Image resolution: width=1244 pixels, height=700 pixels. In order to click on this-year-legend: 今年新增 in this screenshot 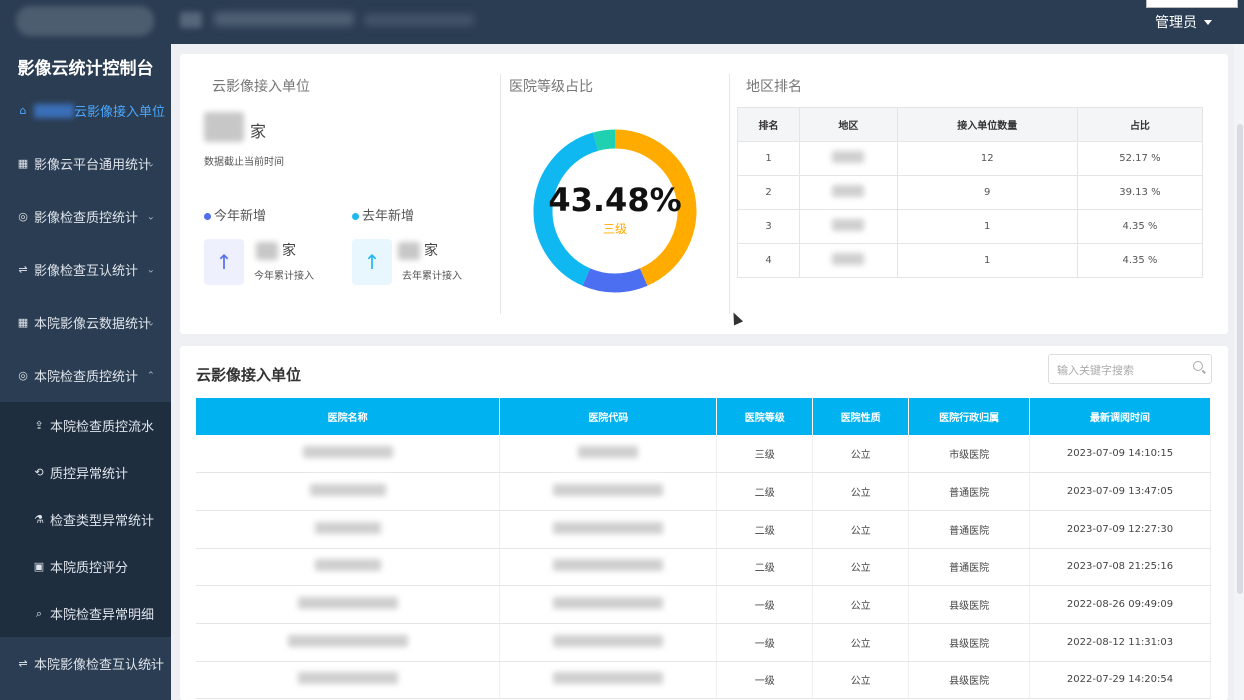, I will do `click(235, 214)`.